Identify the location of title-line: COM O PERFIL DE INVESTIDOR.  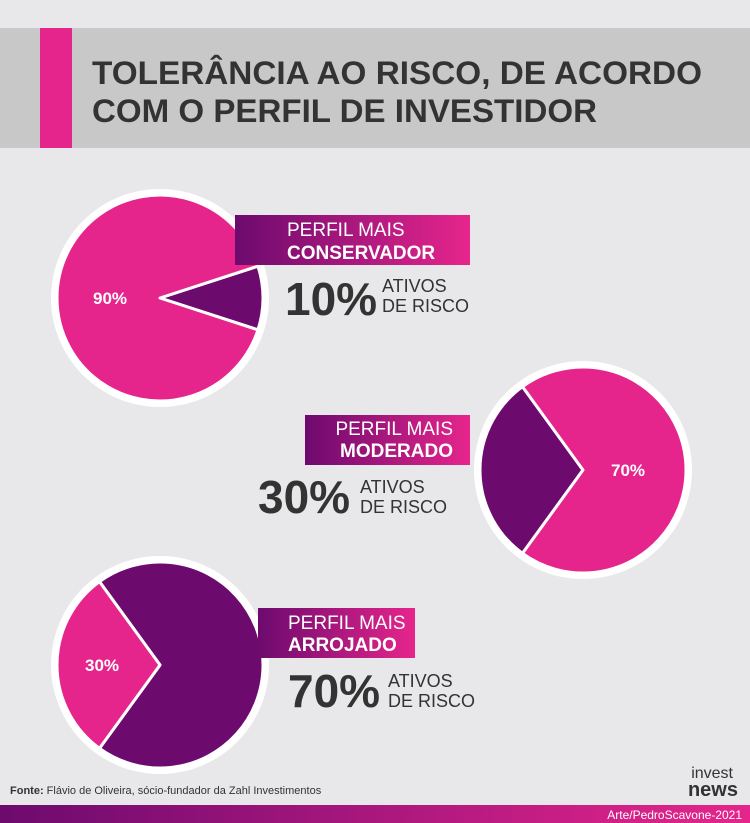
(344, 111).